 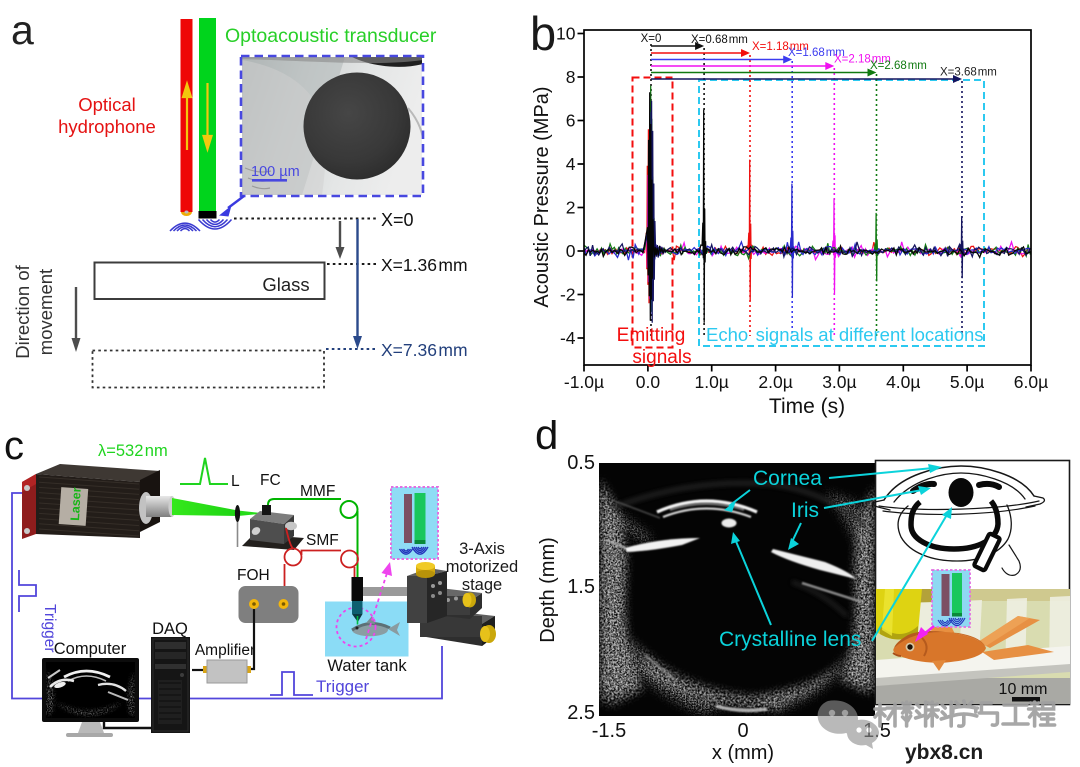 What do you see at coordinates (170, 629) in the screenshot?
I see `svg-text: DAQ` at bounding box center [170, 629].